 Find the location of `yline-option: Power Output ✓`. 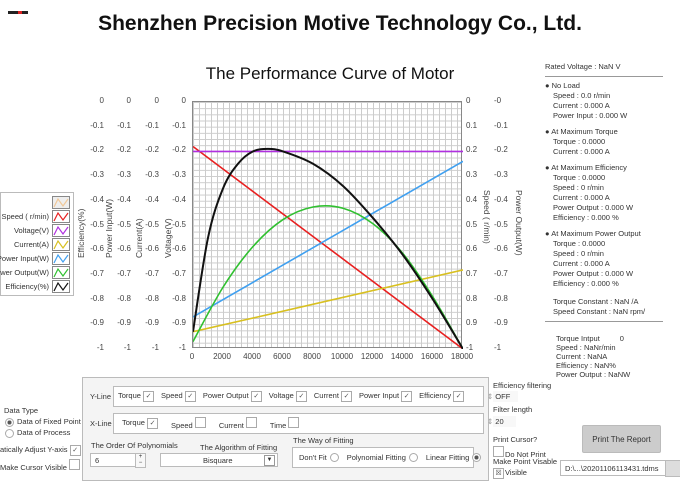

yline-option: Power Output ✓ is located at coordinates (234, 396).